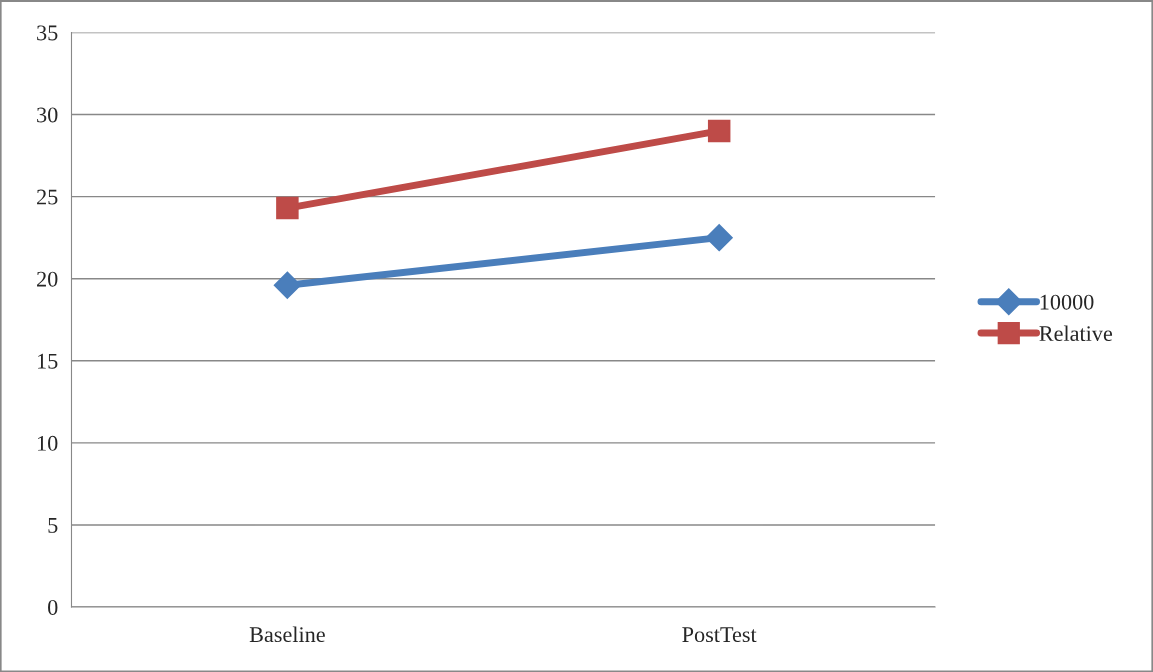 Image resolution: width=1153 pixels, height=672 pixels. Describe the element at coordinates (53, 525) in the screenshot. I see `y-tick-label: 5` at that location.